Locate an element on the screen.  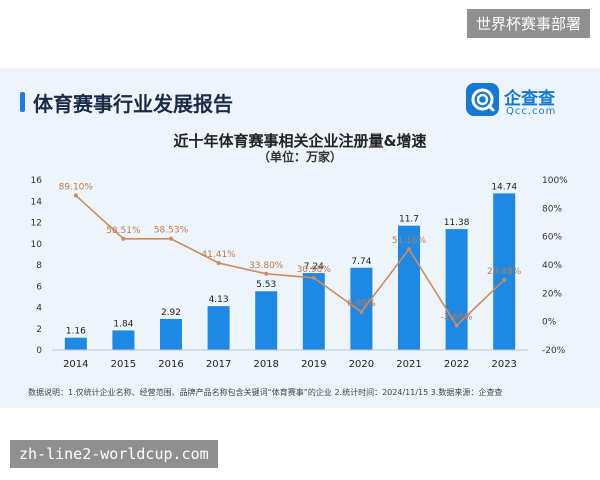
logo-text-cn: 企查查 is located at coordinates (529, 99).